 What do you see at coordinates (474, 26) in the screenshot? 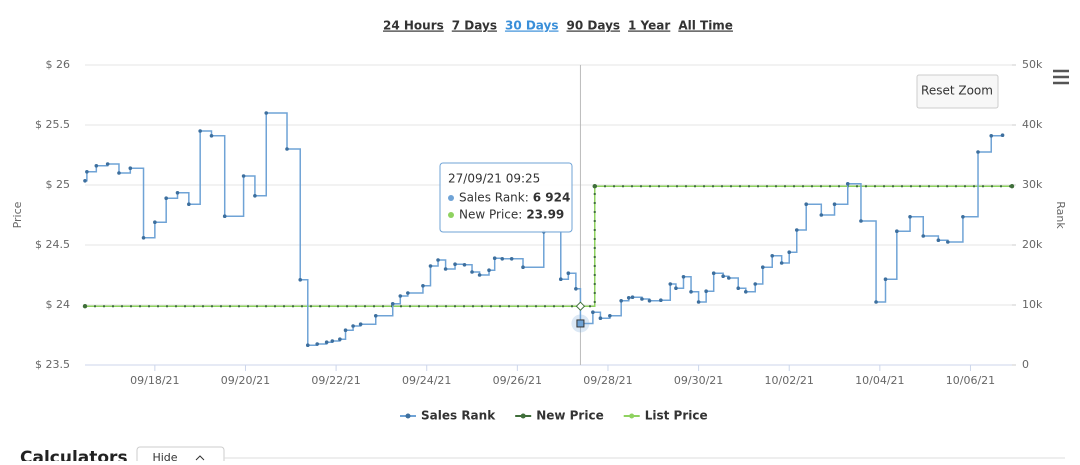
I see `range-button: 7 Days` at bounding box center [474, 26].